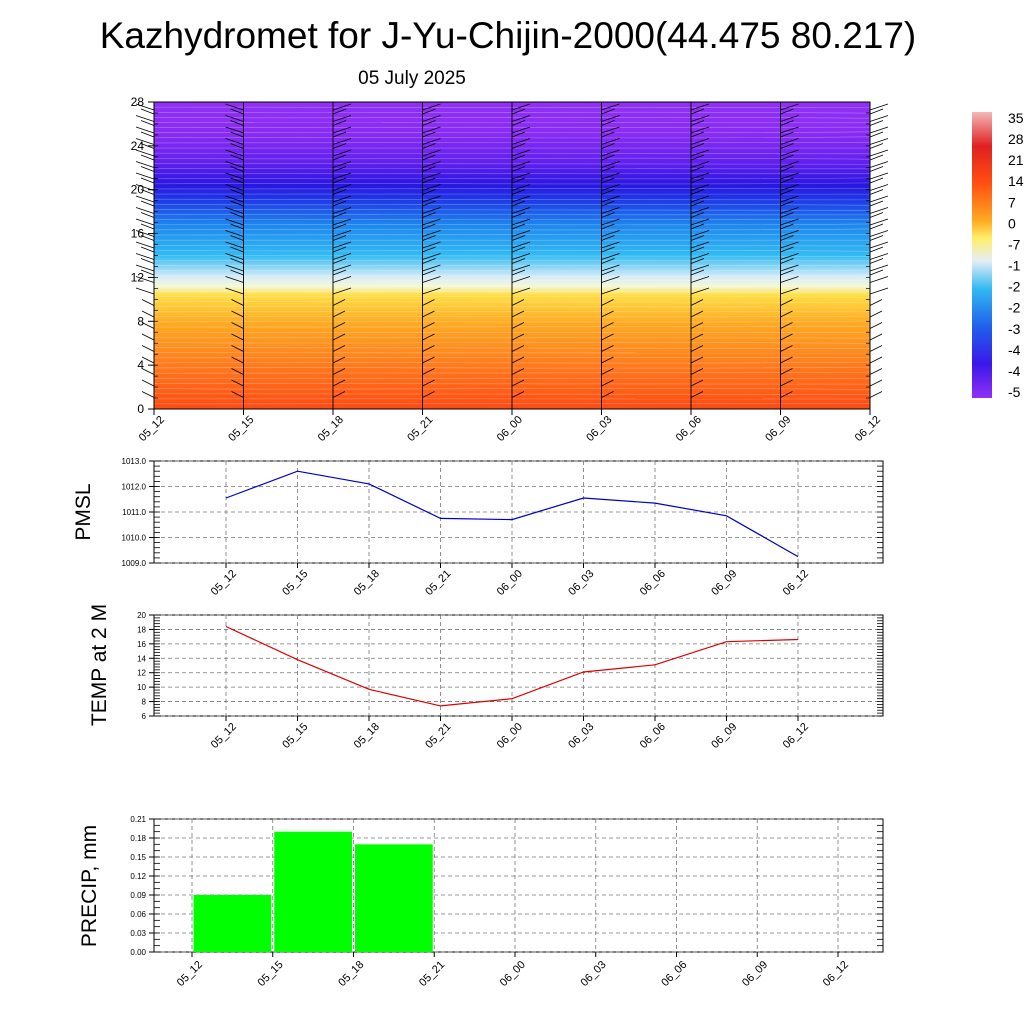  I want to click on x-tick-label: 06_06, so click(653, 736).